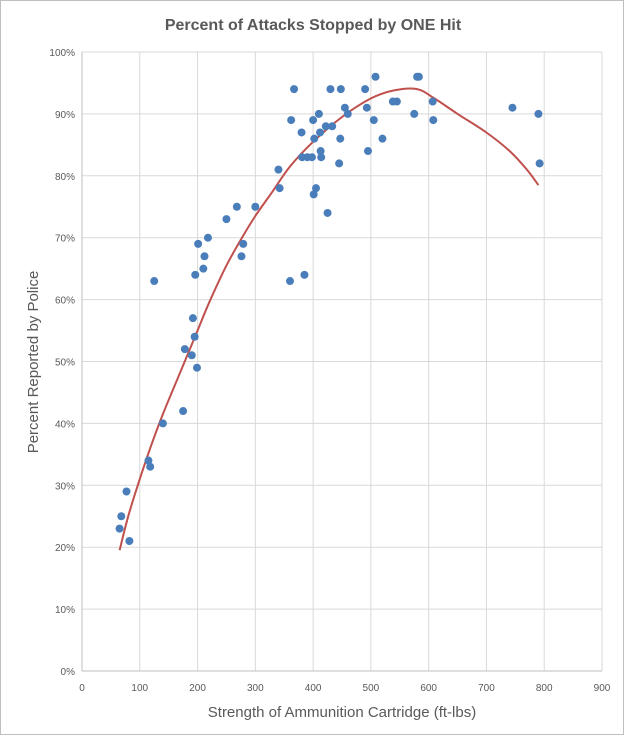  I want to click on x-tick-labels: 0 100 200 300 400 500 600 700 800 900, so click(345, 688).